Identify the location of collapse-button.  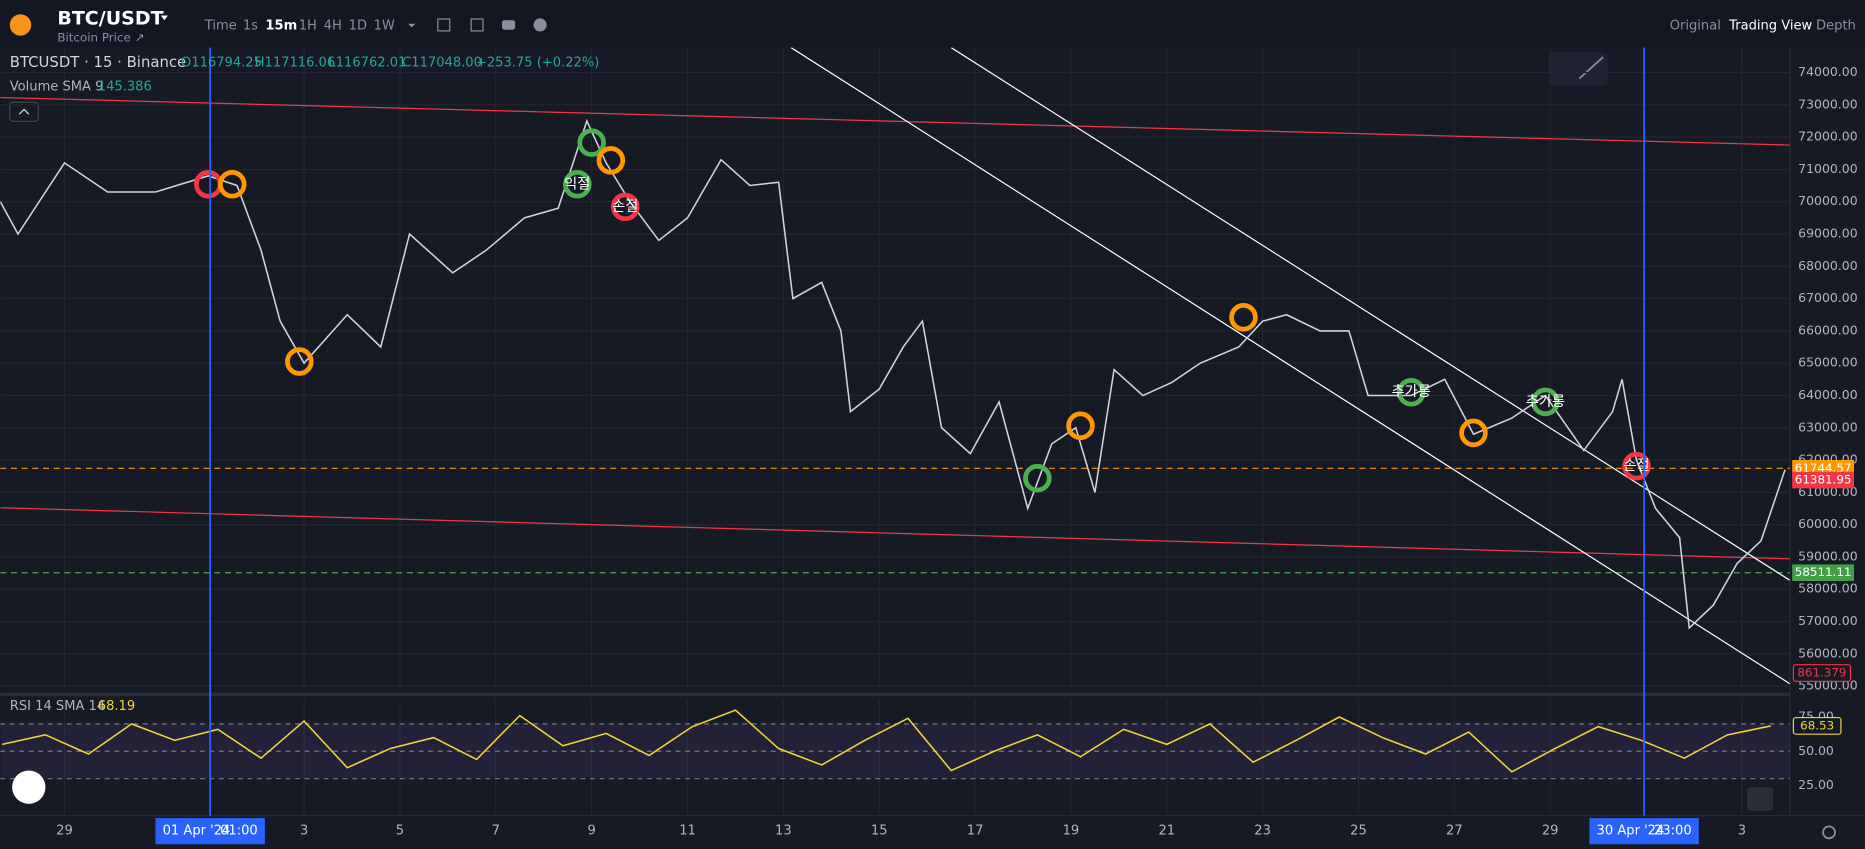
(24, 111).